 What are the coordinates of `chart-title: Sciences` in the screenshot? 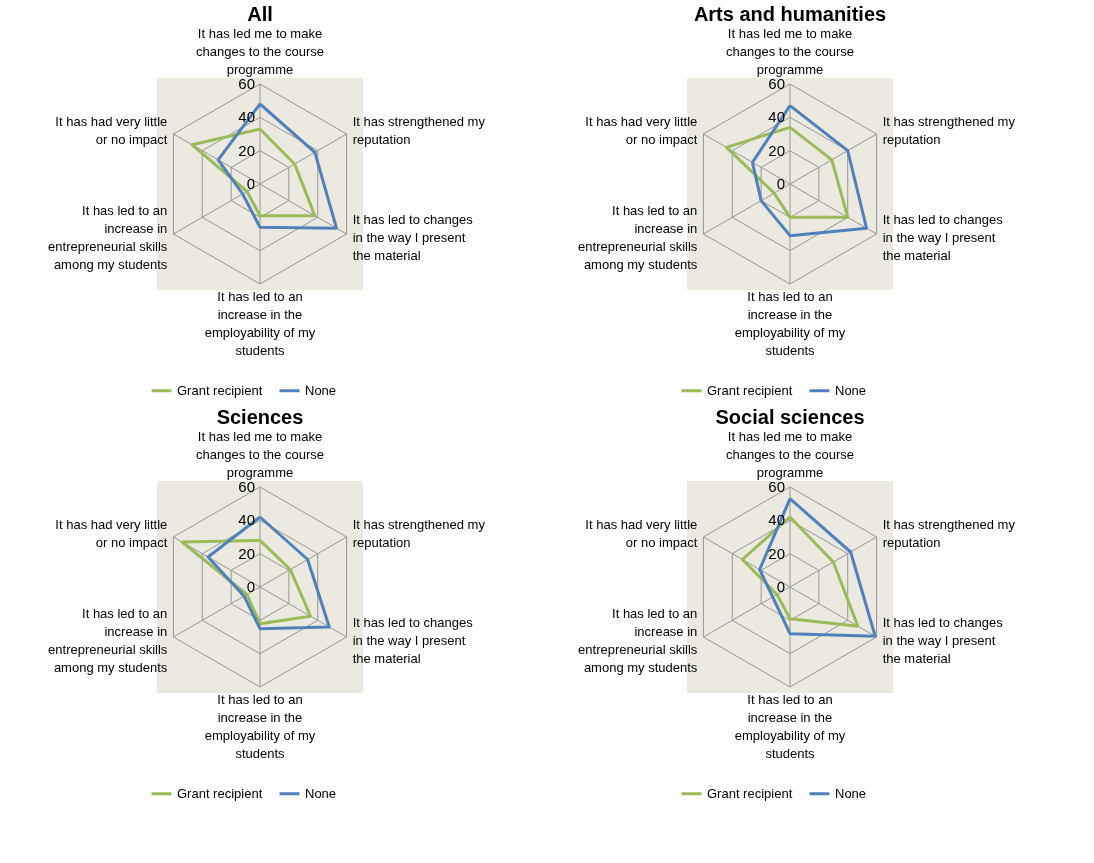 It's located at (260, 417).